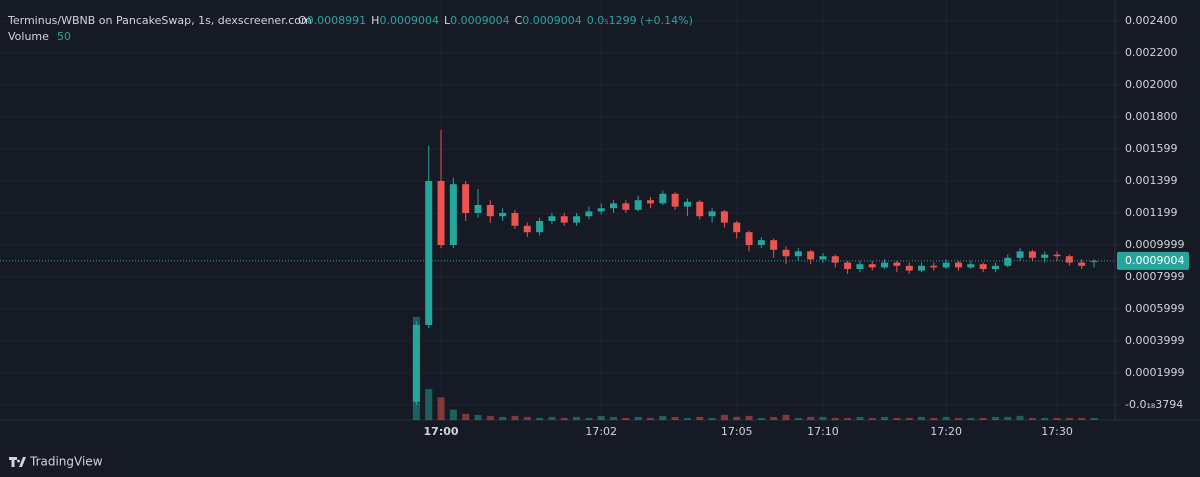 The height and width of the screenshot is (477, 1200). I want to click on brand-name: TradingView, so click(66, 462).